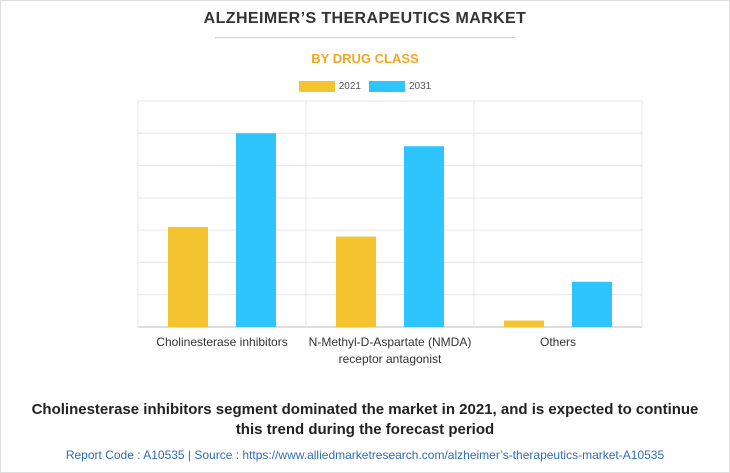  Describe the element at coordinates (390, 342) in the screenshot. I see `x-tick-label: N-Methyl-D-Aspartate (NMDA)` at that location.